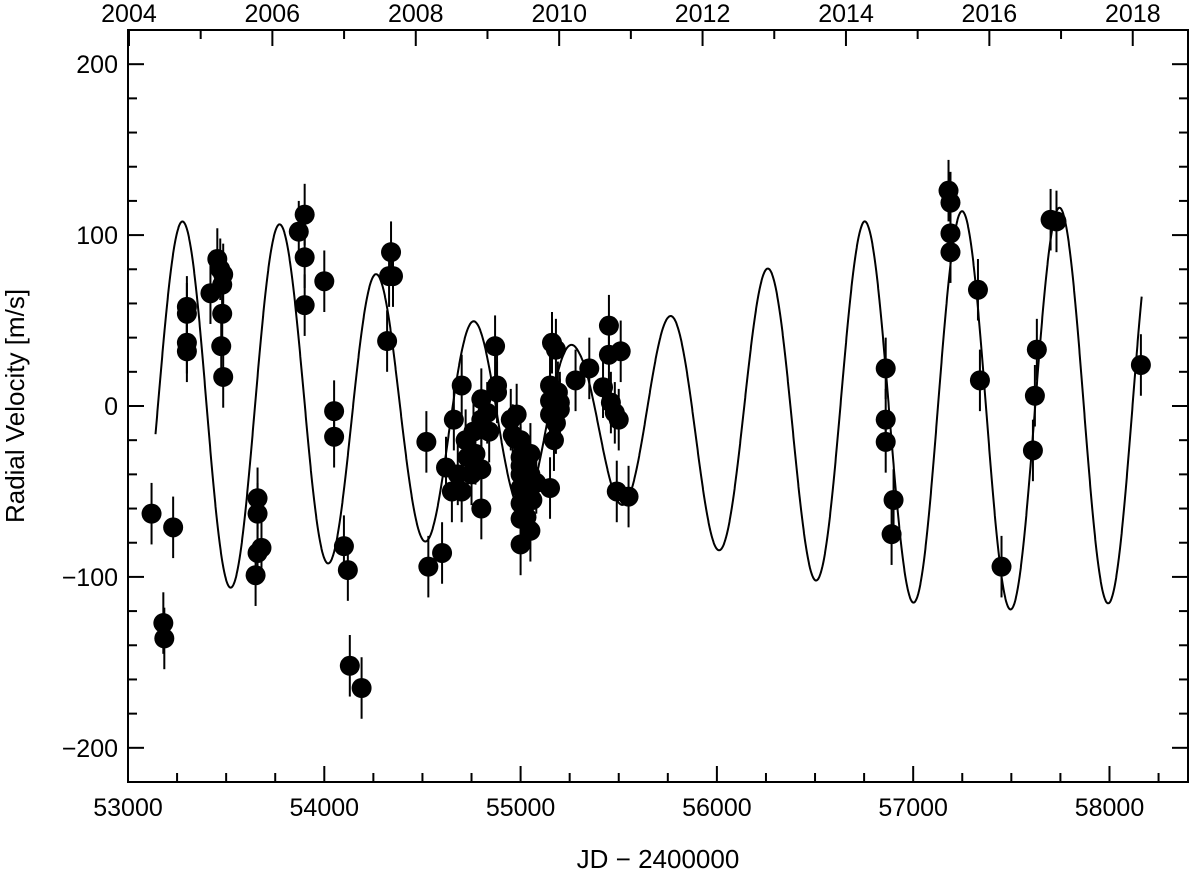 This screenshot has width=1200, height=874. Describe the element at coordinates (97, 236) in the screenshot. I see `y-tick-label: 100` at that location.